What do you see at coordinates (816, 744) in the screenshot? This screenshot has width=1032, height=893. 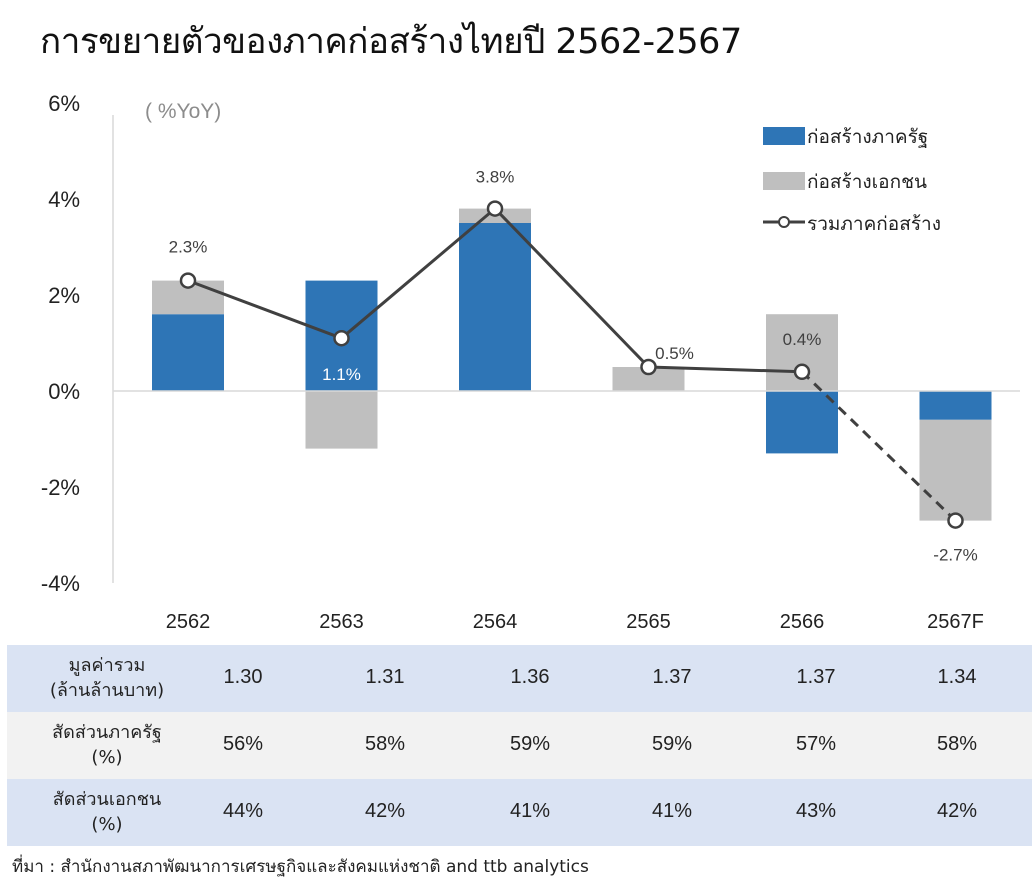 I see `table-cell: 57%` at bounding box center [816, 744].